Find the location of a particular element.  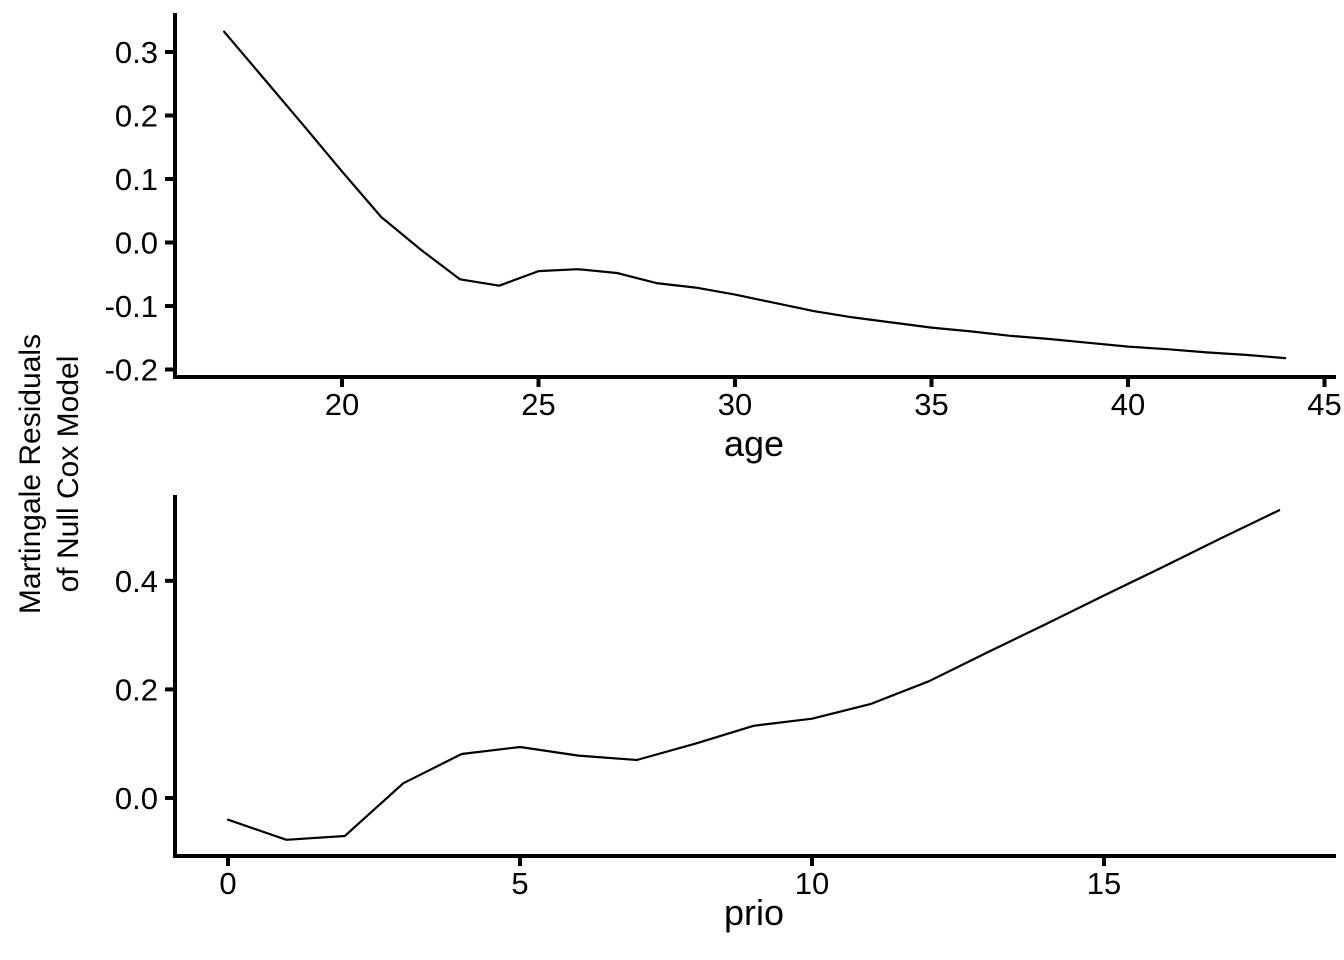

y-axis-label-line2: of Null Cox Model is located at coordinates (68, 474).